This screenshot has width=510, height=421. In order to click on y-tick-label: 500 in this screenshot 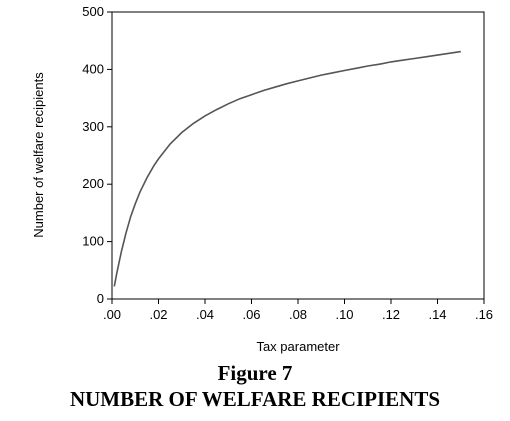, I will do `click(93, 11)`.